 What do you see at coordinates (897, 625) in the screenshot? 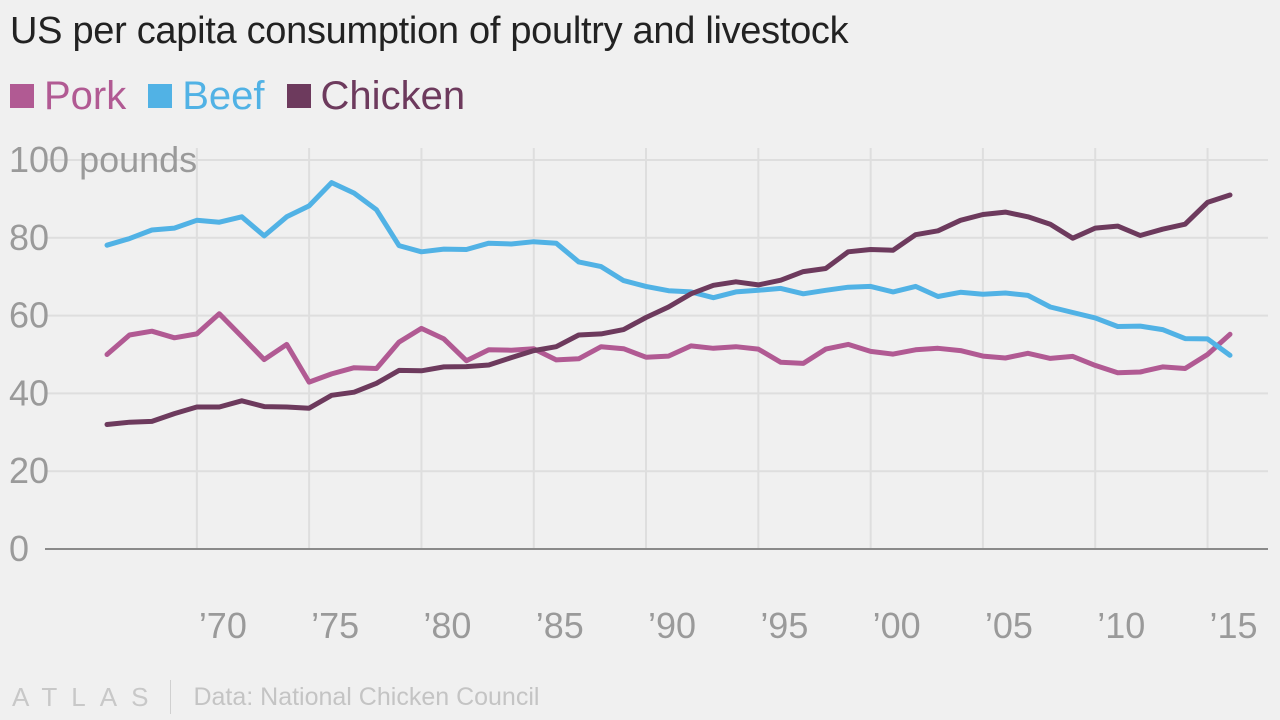
I see `x-tick-label: ’00` at bounding box center [897, 625].